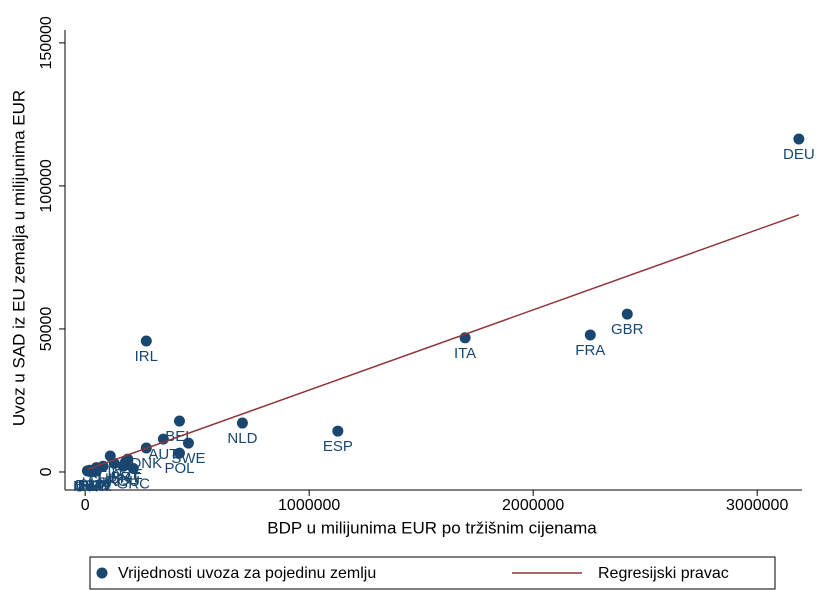 Image resolution: width=816 pixels, height=590 pixels. What do you see at coordinates (338, 446) in the screenshot?
I see `point-label: ESP` at bounding box center [338, 446].